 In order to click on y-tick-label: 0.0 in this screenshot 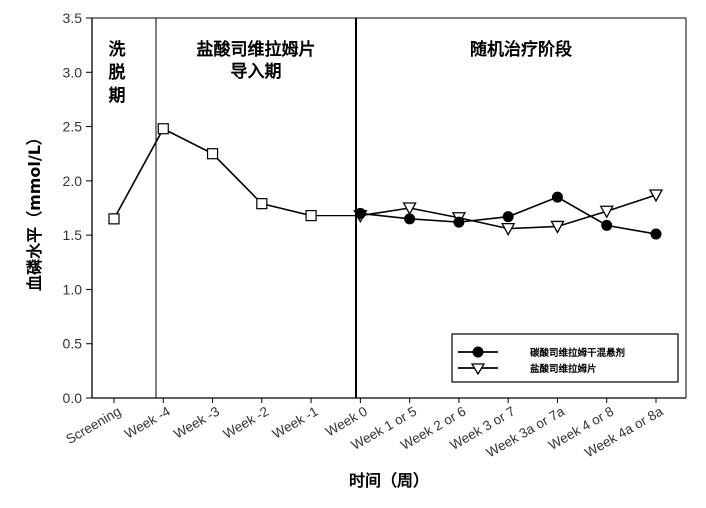, I will do `click(73, 398)`.